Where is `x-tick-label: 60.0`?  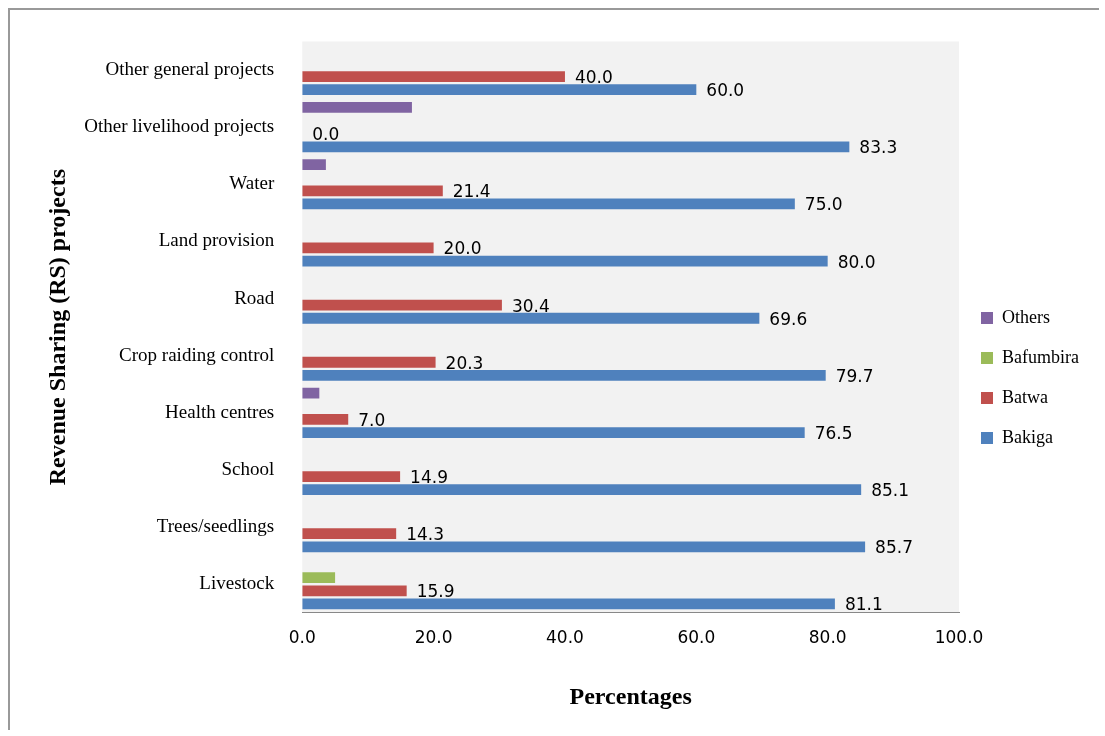
x-tick-label: 60.0 is located at coordinates (696, 637).